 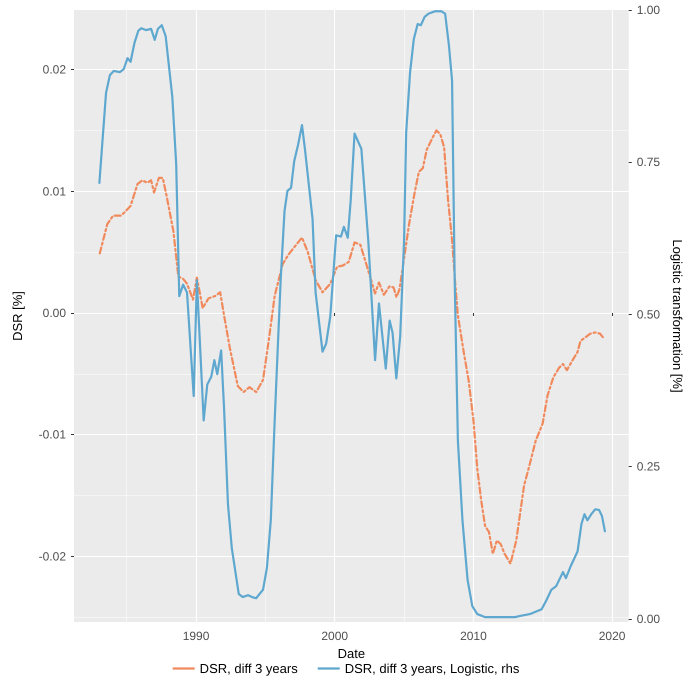 What do you see at coordinates (648, 314) in the screenshot?
I see `y2-tick-label: 0.50` at bounding box center [648, 314].